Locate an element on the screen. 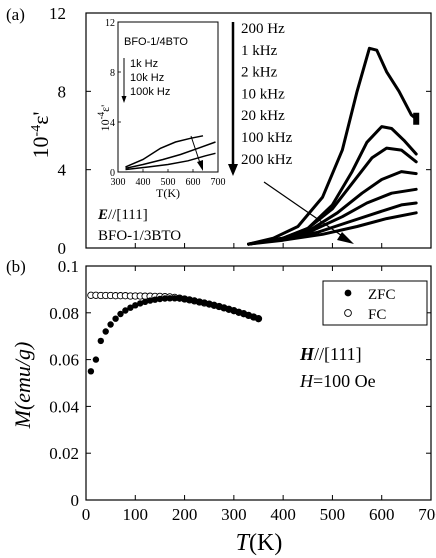  inset-frequency-label-2: 100k Hz is located at coordinates (150, 92).